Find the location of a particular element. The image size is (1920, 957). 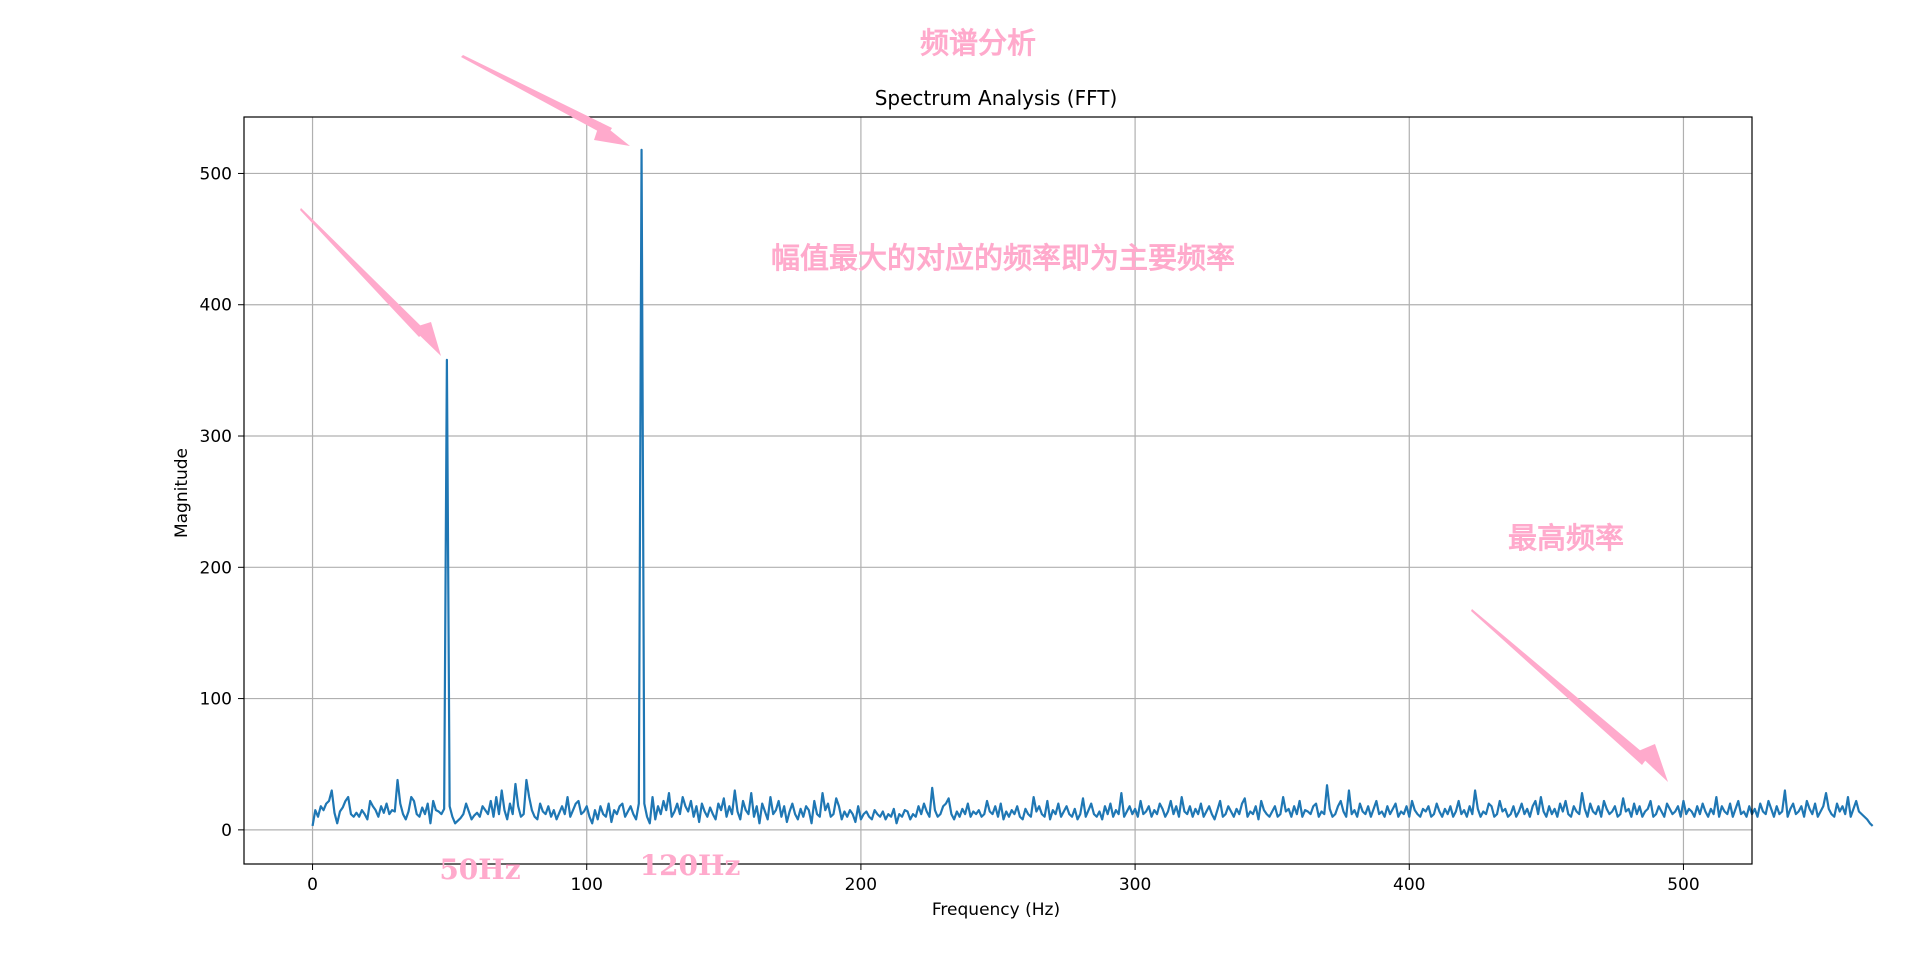

y-axis-label: Magnitude is located at coordinates (182, 493).